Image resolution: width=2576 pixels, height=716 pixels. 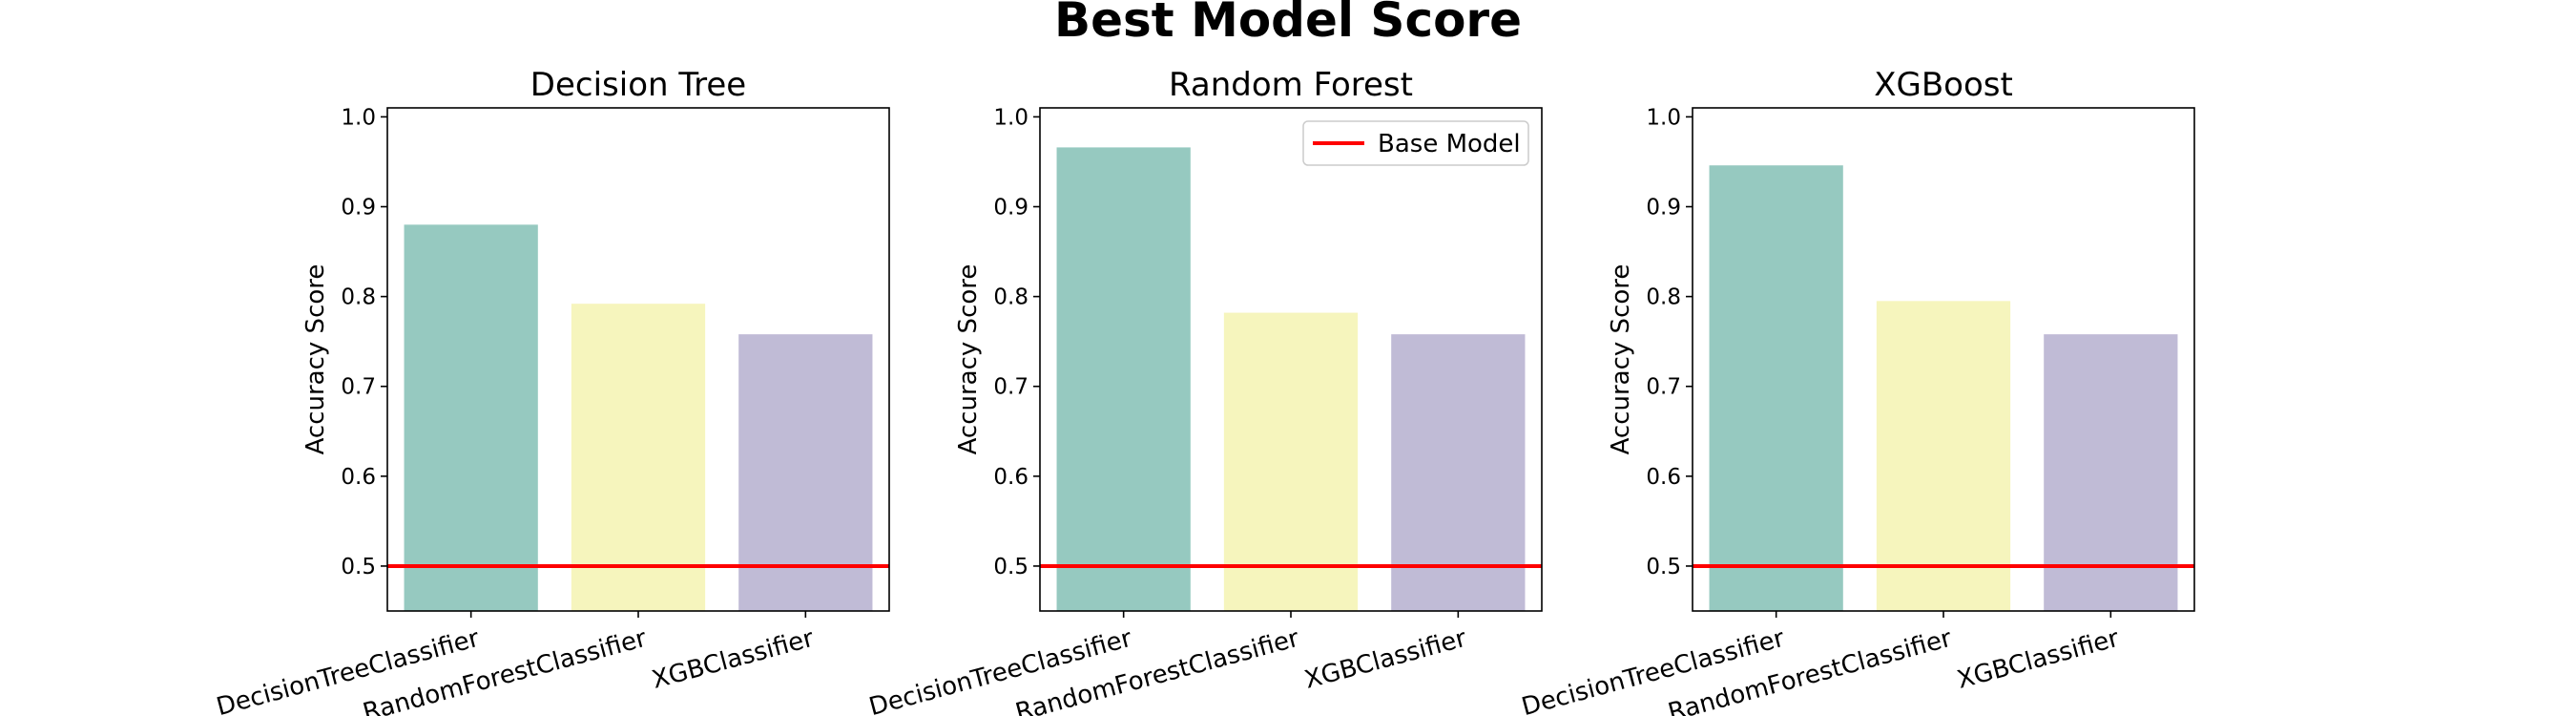 I want to click on legend-box, so click(x=1415, y=143).